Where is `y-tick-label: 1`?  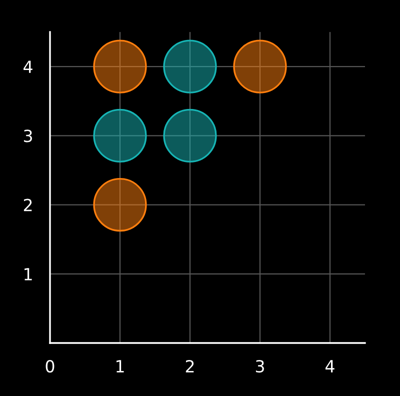
y-tick-label: 1 is located at coordinates (28, 274).